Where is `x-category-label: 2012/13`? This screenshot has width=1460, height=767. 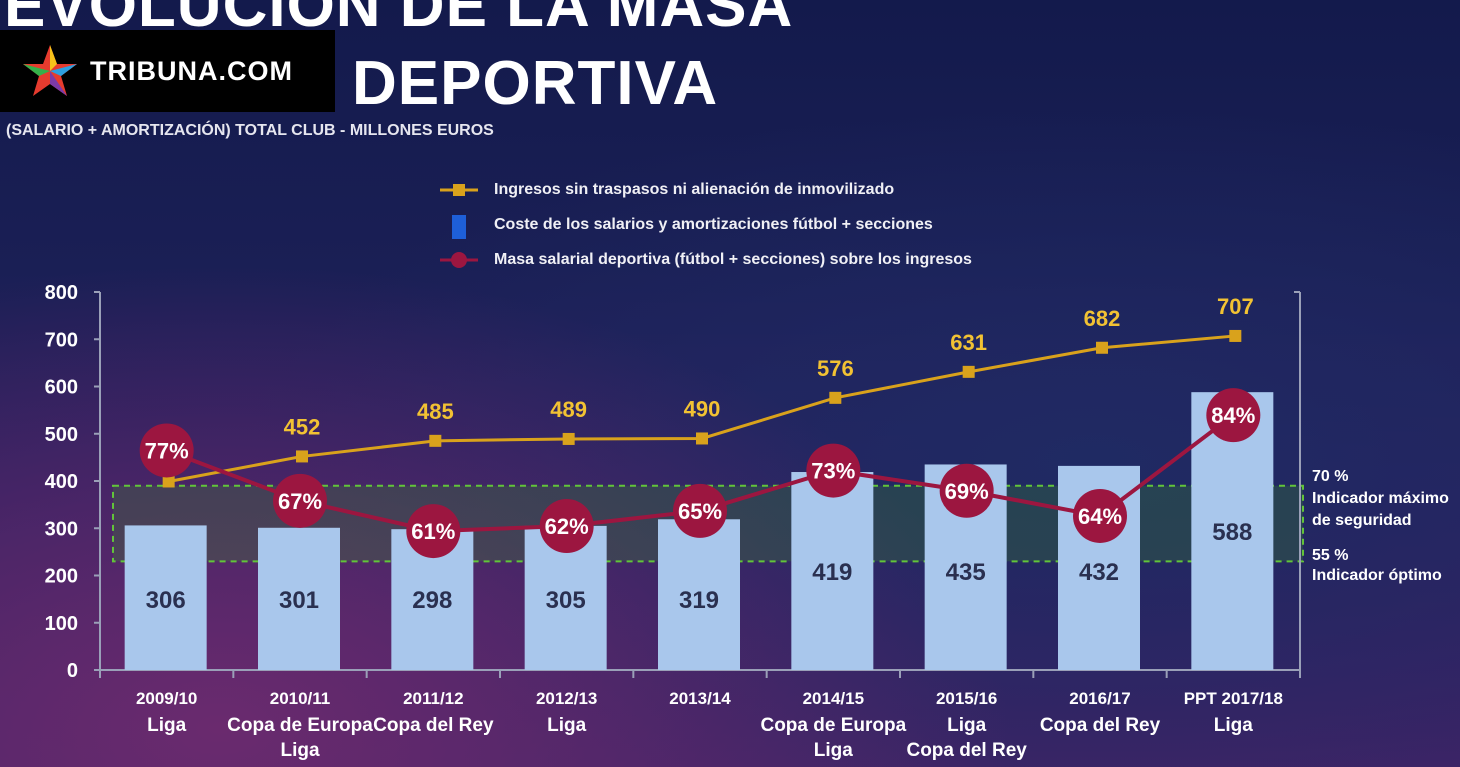 x-category-label: 2012/13 is located at coordinates (566, 698).